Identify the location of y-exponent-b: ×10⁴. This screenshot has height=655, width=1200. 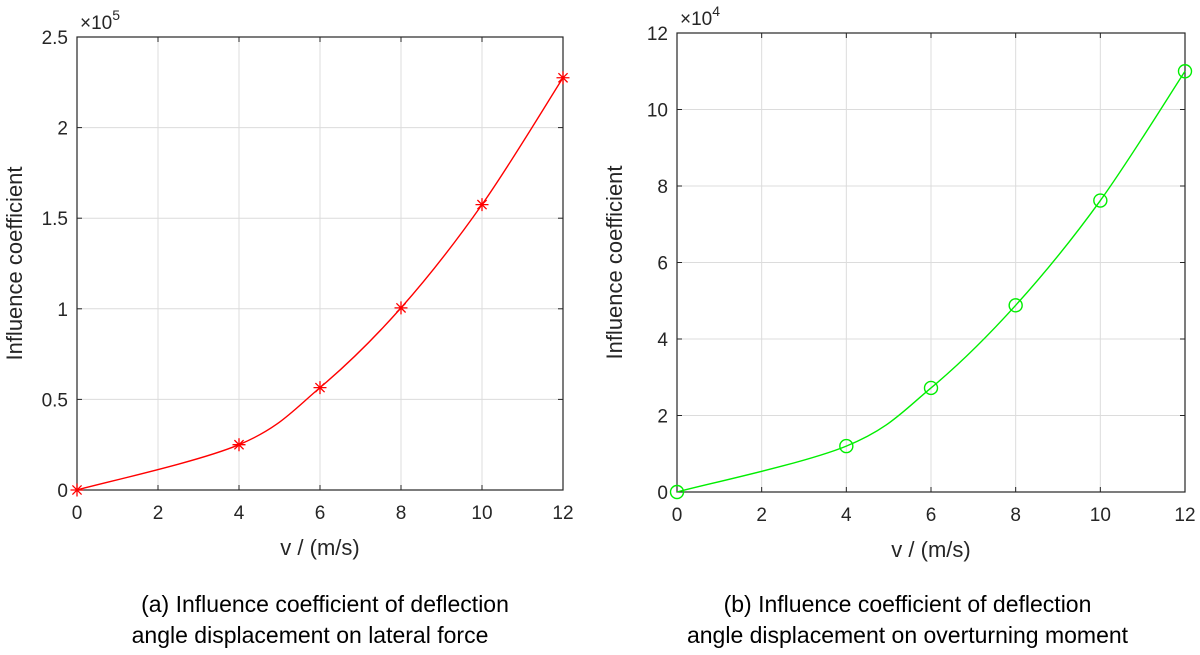
(700, 16).